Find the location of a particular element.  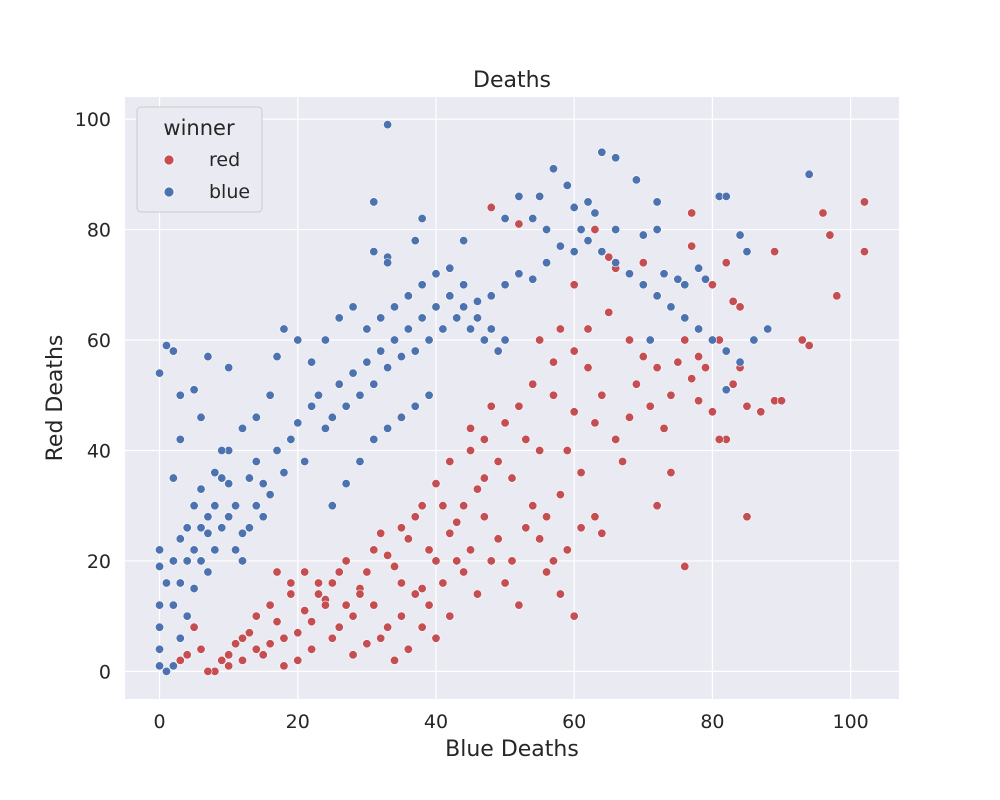

legend-label-blue: blue is located at coordinates (229, 192).